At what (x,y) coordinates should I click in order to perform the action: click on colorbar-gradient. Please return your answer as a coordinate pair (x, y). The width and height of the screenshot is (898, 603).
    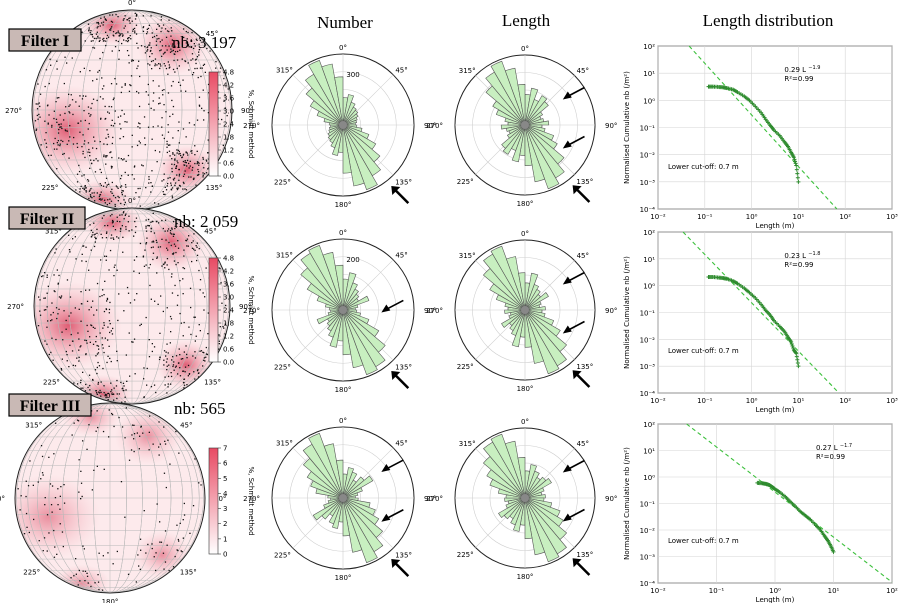
    Looking at the image, I should click on (213, 310).